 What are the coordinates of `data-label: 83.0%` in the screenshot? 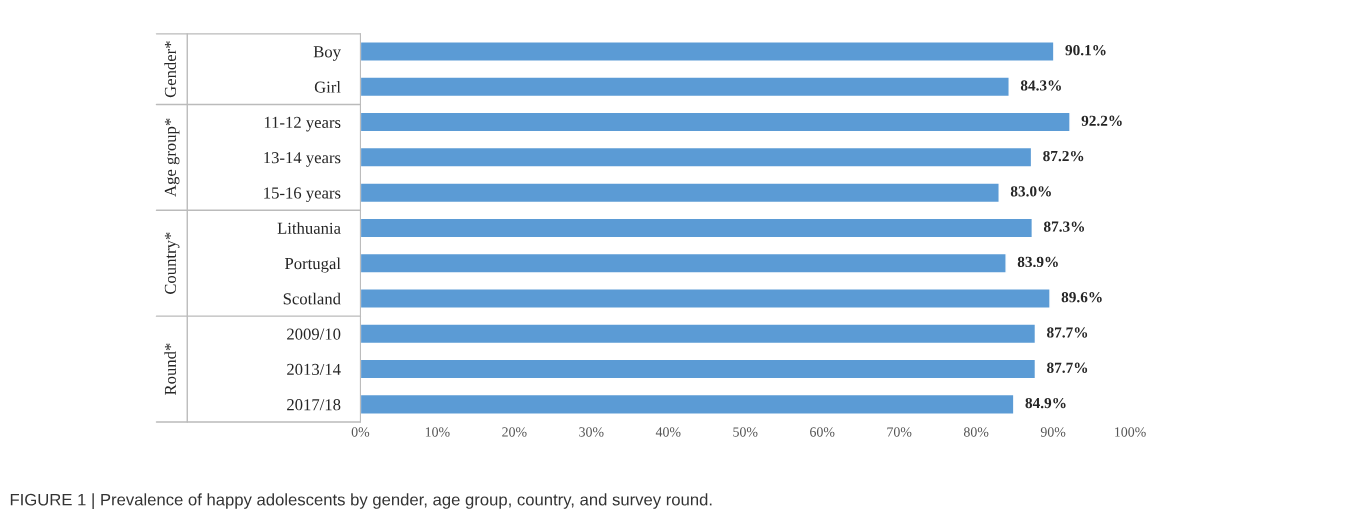 It's located at (1030, 191).